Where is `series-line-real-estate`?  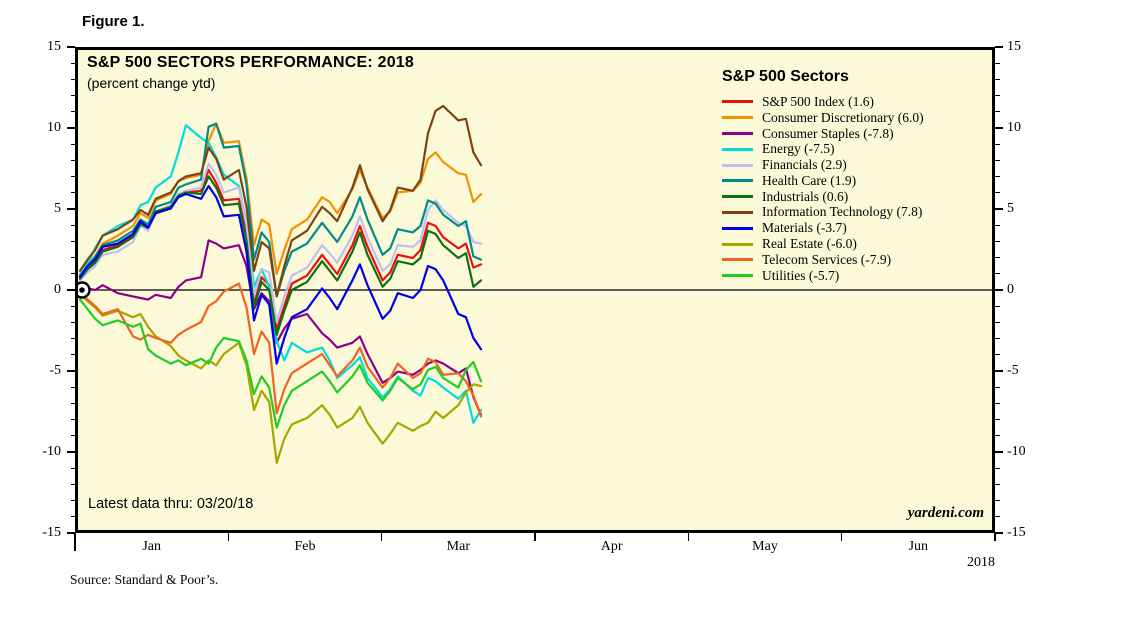
series-line-real-estate is located at coordinates (280, 378).